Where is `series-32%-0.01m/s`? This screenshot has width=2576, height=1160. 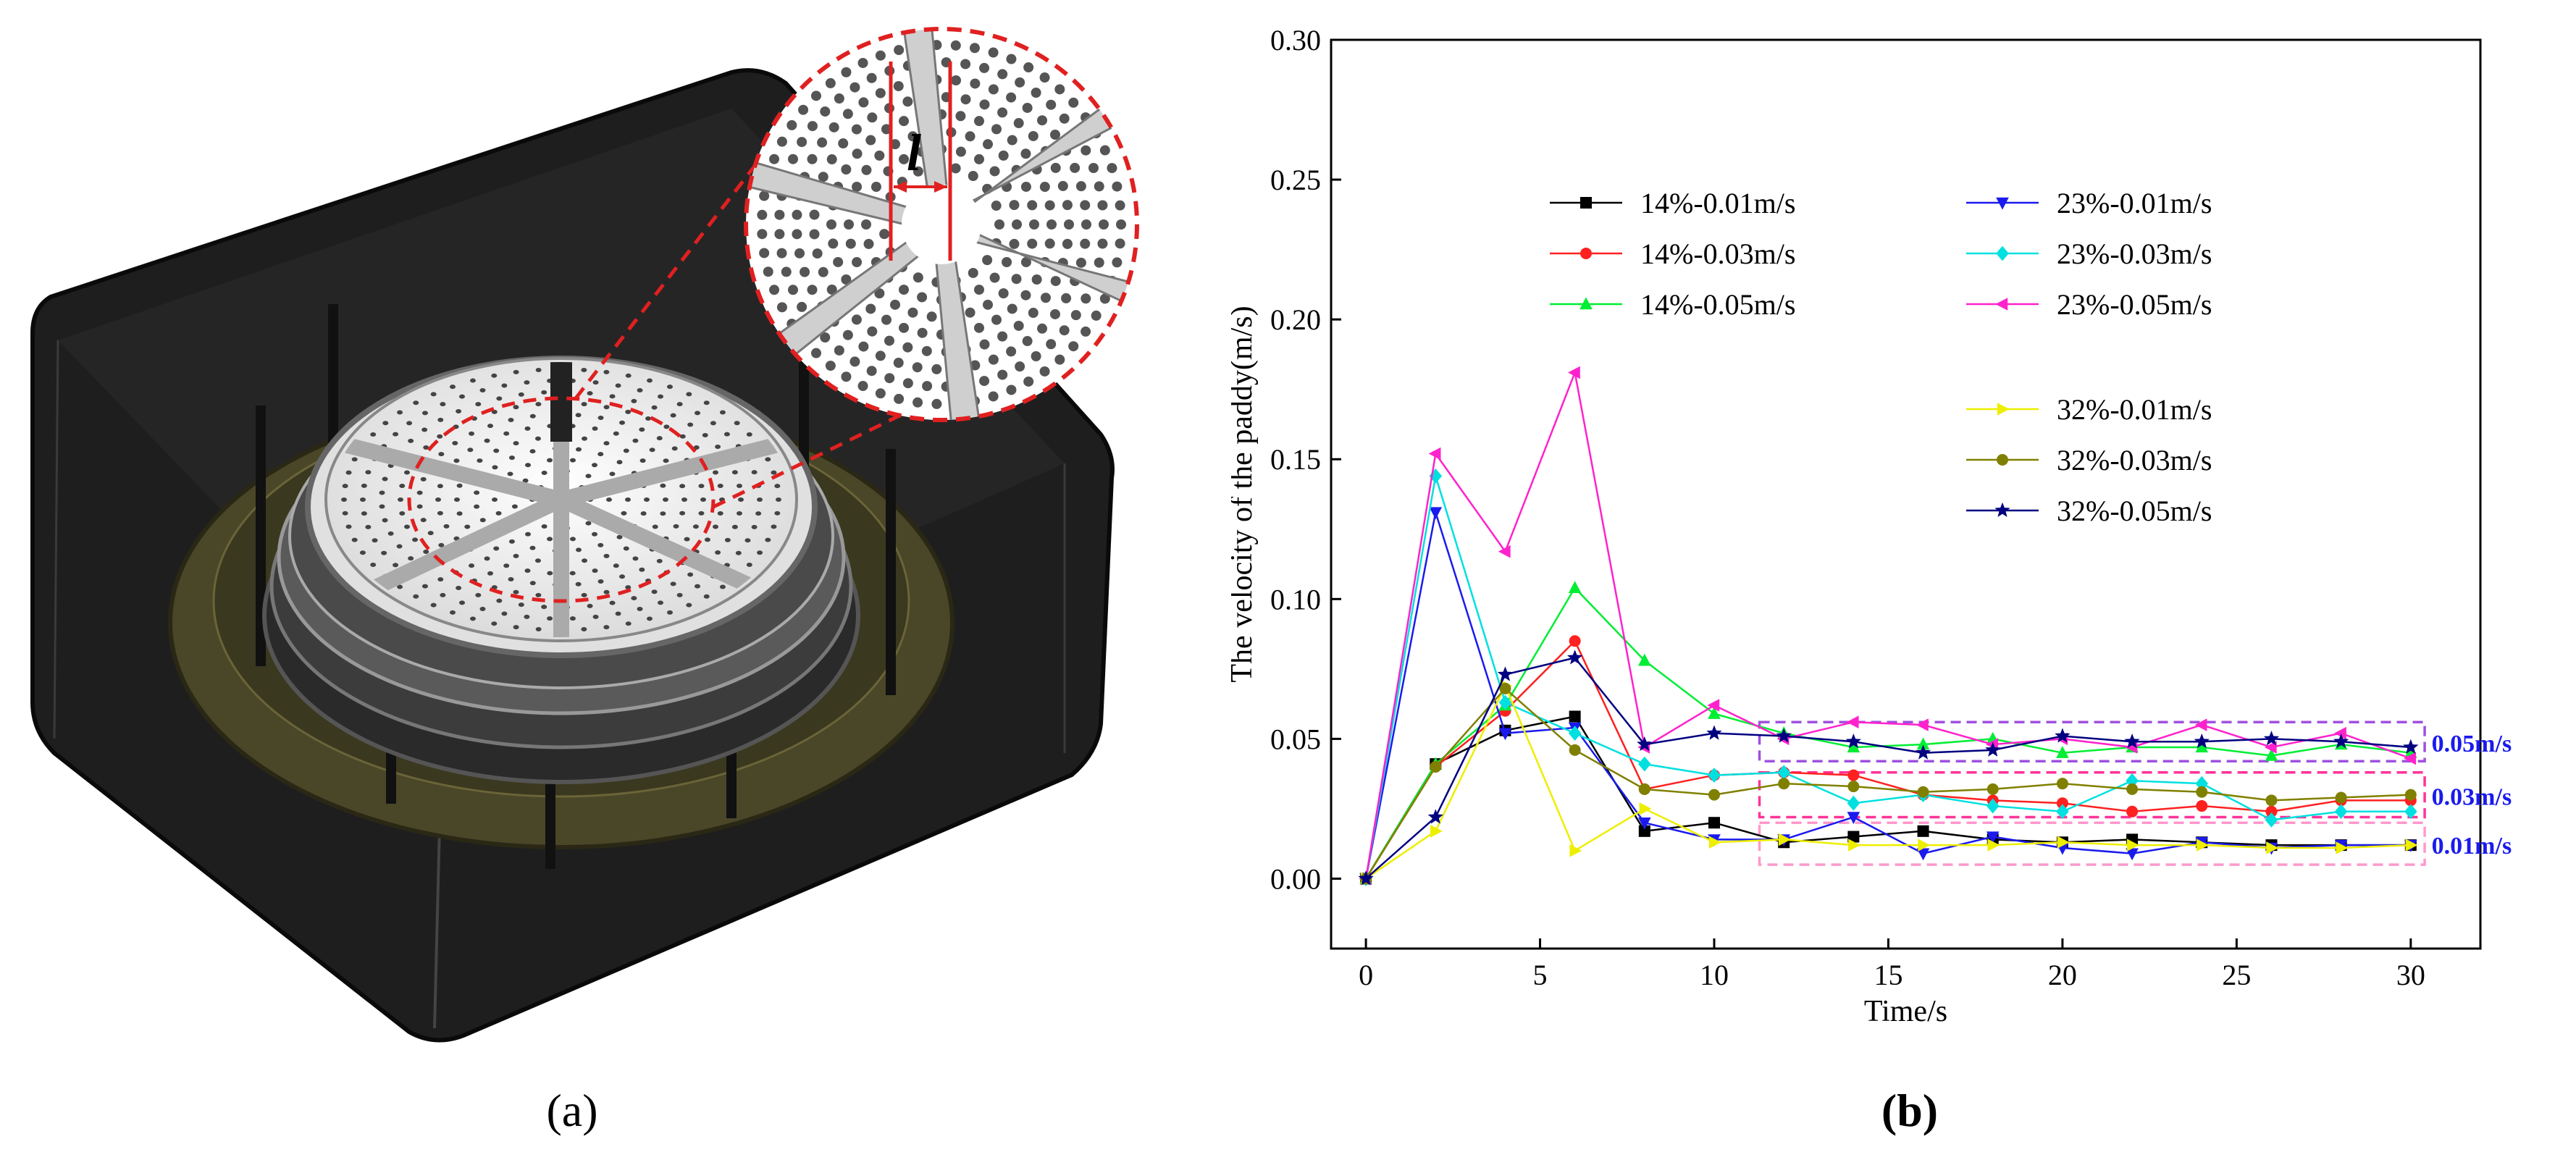
series-32%-0.01m/s is located at coordinates (1889, 782).